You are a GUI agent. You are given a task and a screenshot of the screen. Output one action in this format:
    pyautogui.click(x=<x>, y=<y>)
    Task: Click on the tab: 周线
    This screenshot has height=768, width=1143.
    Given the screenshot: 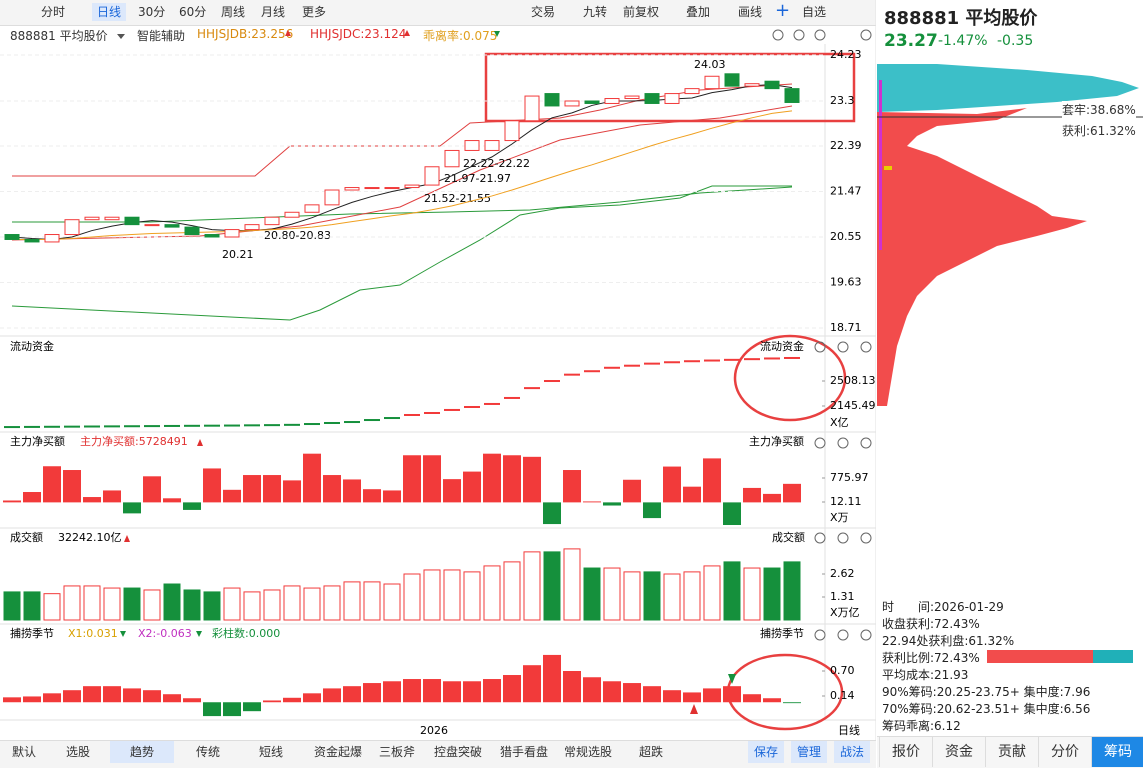 What is the action you would take?
    pyautogui.click(x=233, y=12)
    